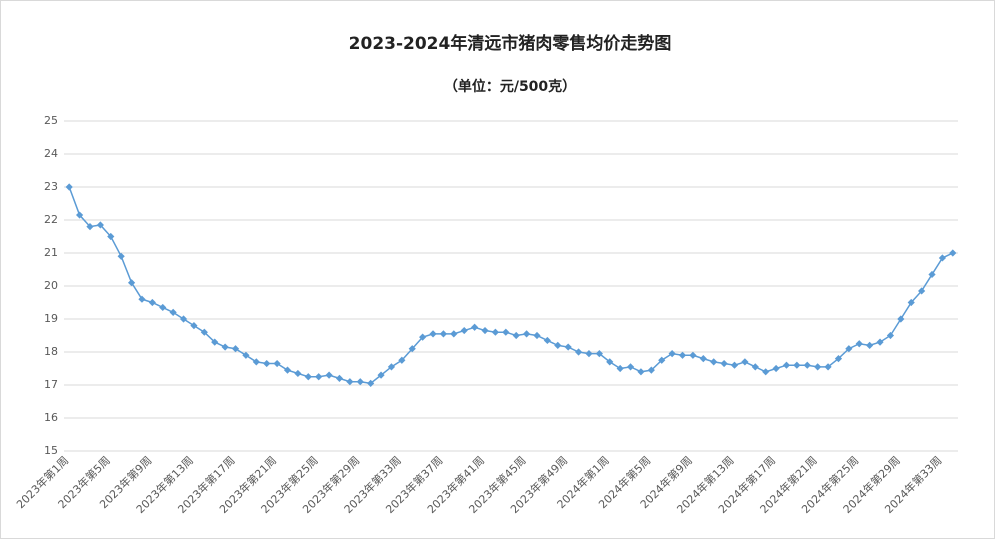  What do you see at coordinates (51, 120) in the screenshot?
I see `y-tick-label: 25` at bounding box center [51, 120].